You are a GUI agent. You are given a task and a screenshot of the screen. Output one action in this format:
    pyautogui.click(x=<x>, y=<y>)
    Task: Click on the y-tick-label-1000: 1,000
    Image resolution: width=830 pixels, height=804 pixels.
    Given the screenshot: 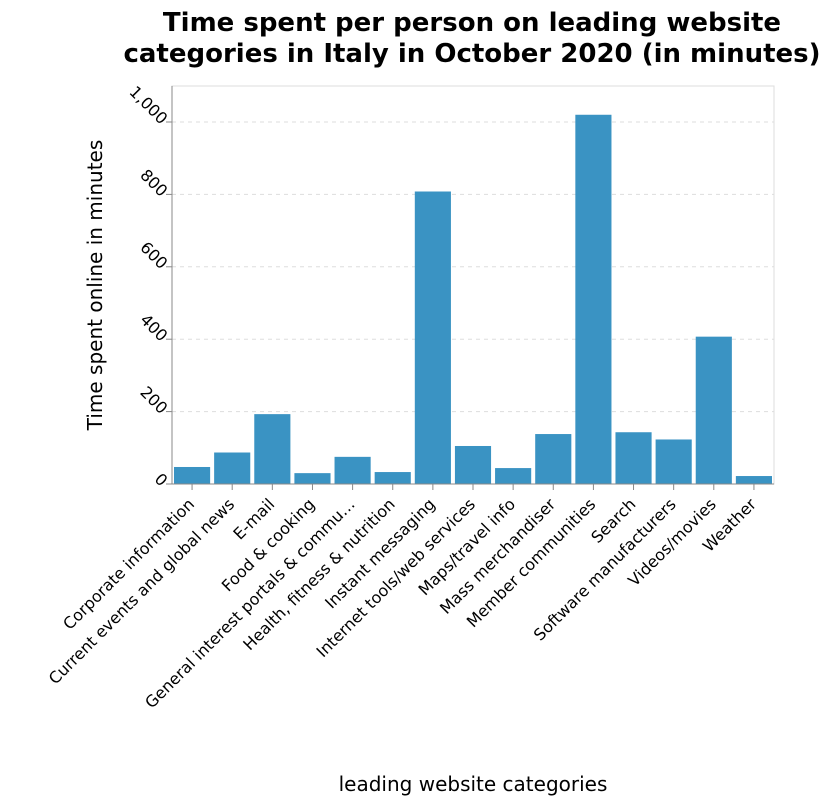 What is the action you would take?
    pyautogui.click(x=149, y=105)
    